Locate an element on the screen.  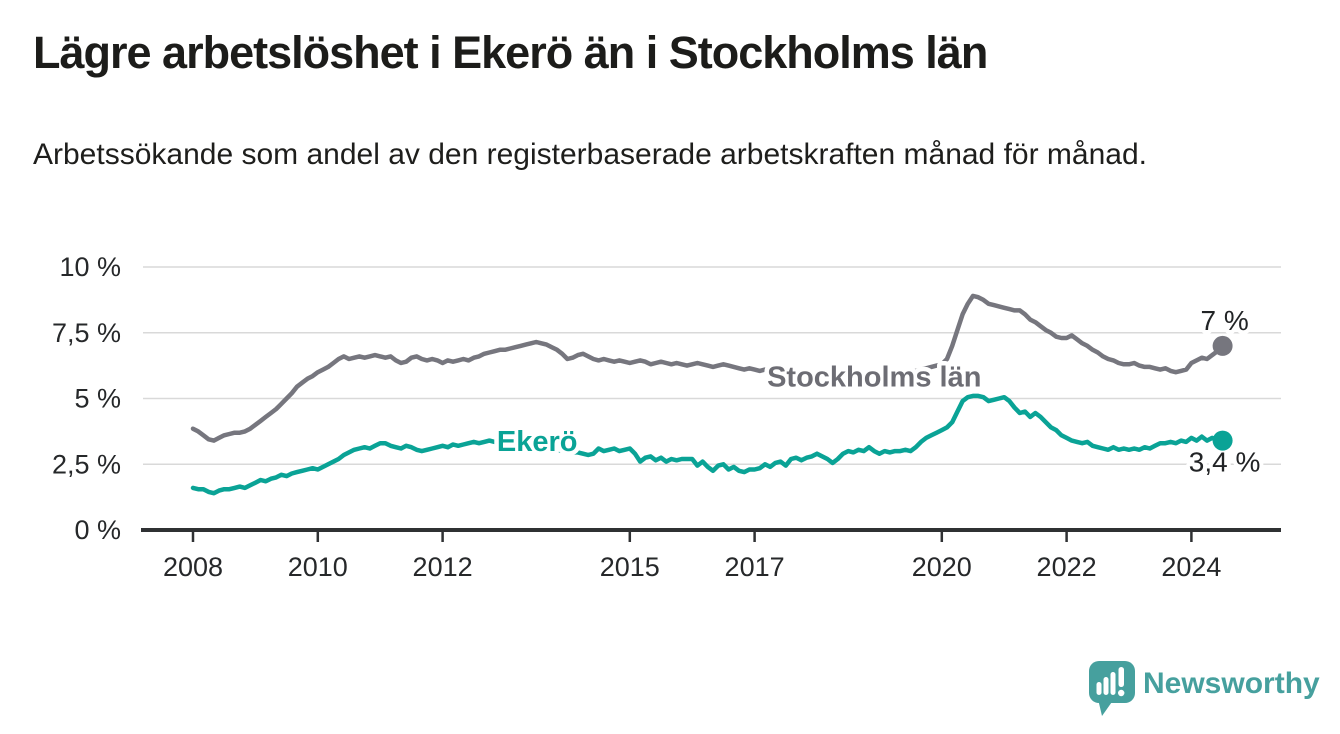
y-axis-tick-label: 0 % is located at coordinates (97, 530).